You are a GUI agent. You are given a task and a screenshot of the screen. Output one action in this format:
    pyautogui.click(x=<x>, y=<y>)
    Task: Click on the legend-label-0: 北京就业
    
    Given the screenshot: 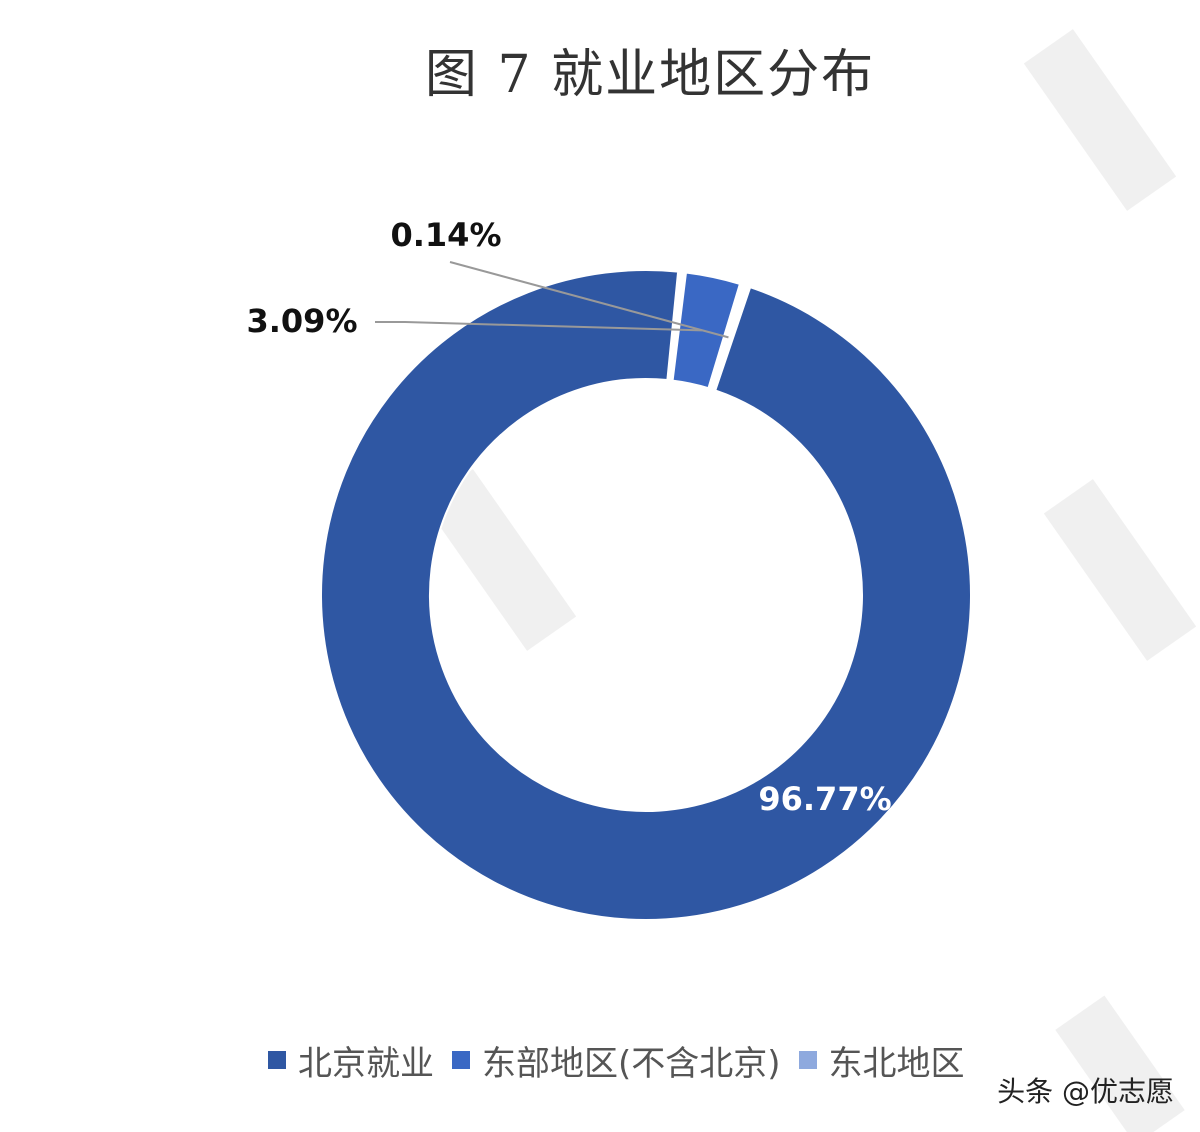 What is the action you would take?
    pyautogui.click(x=366, y=1063)
    